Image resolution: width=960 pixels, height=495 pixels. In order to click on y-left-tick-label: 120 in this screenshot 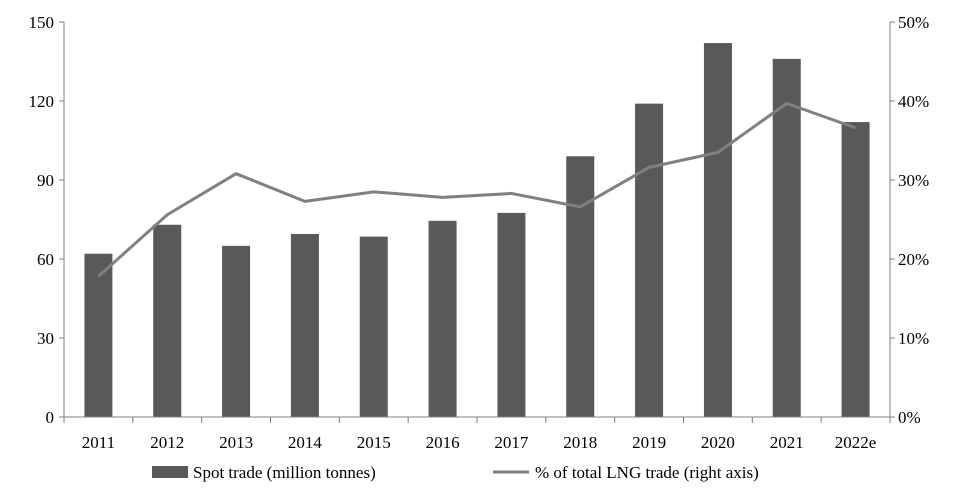, I will do `click(42, 101)`.